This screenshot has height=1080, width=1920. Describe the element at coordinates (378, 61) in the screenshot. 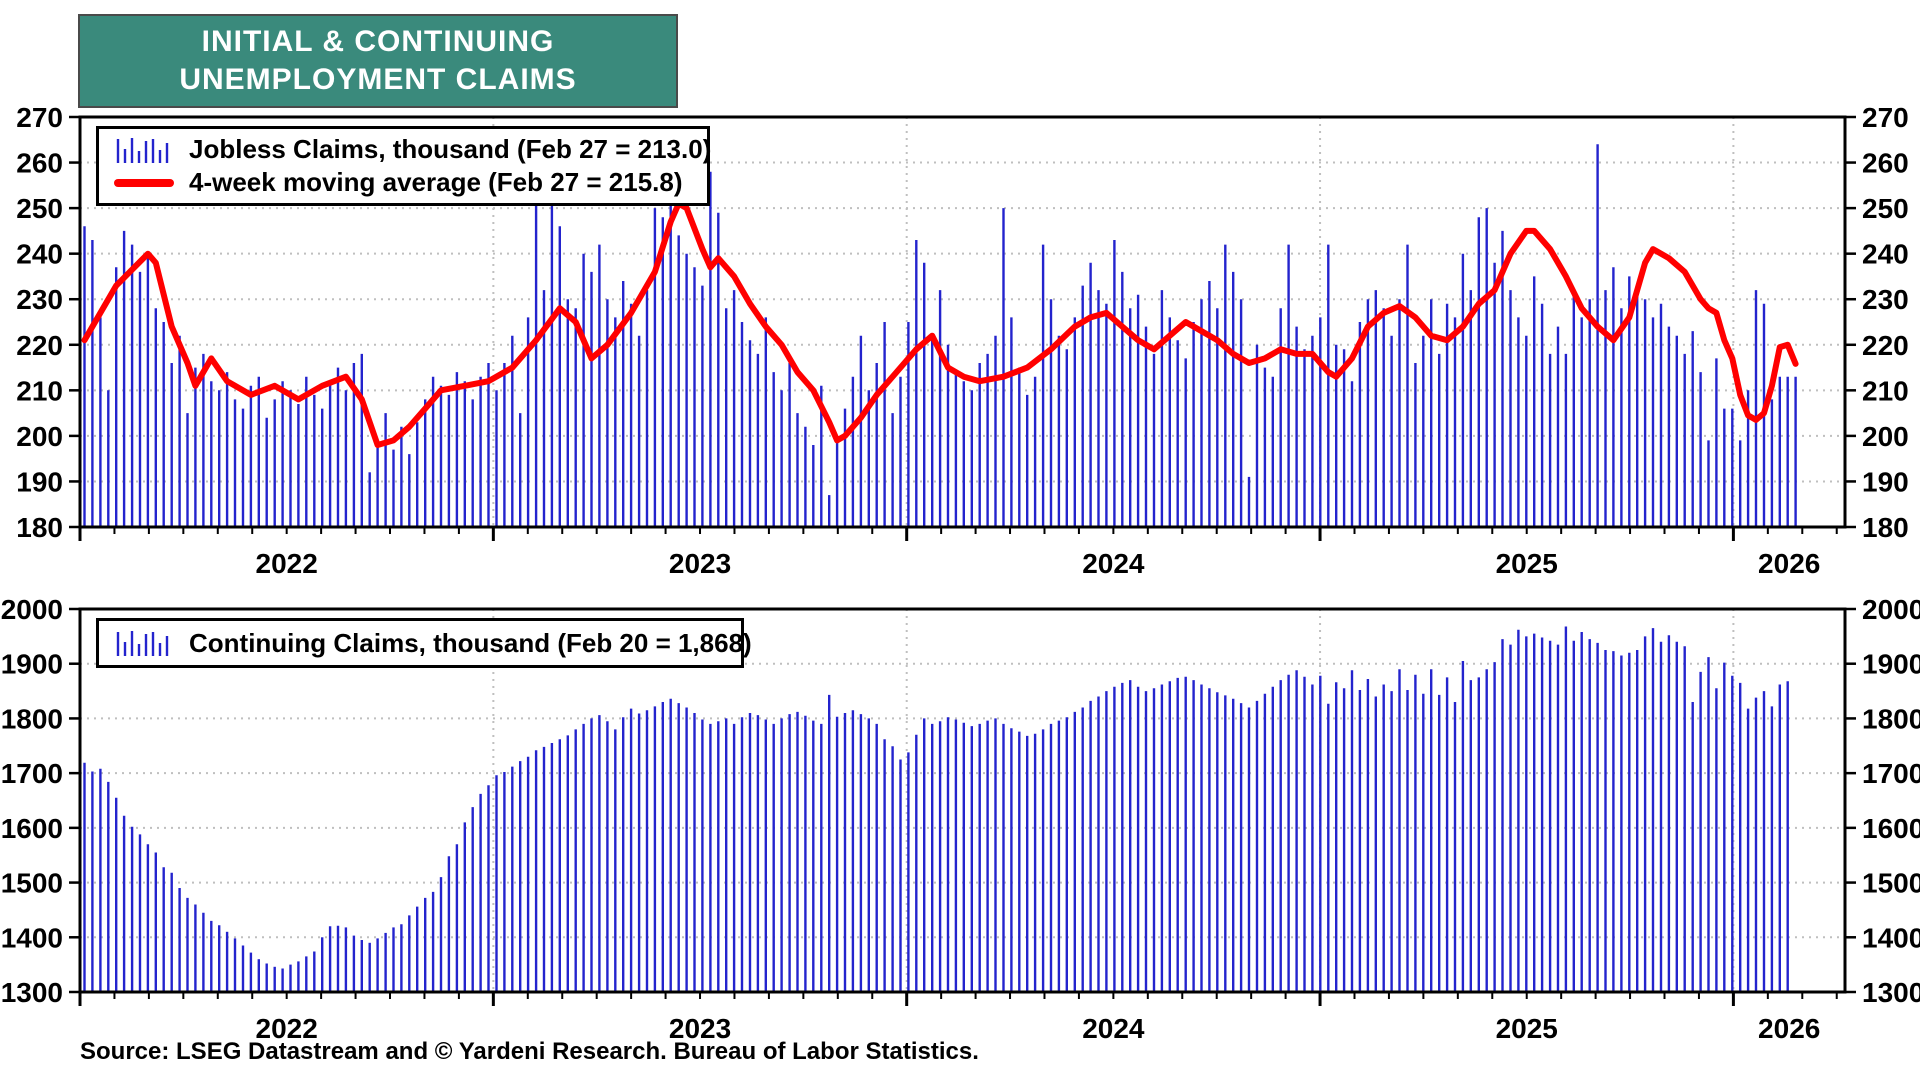

I see `chart-title-box: INITIAL & CONTINUING UNEMPLOYMENT CLAIMS` at that location.